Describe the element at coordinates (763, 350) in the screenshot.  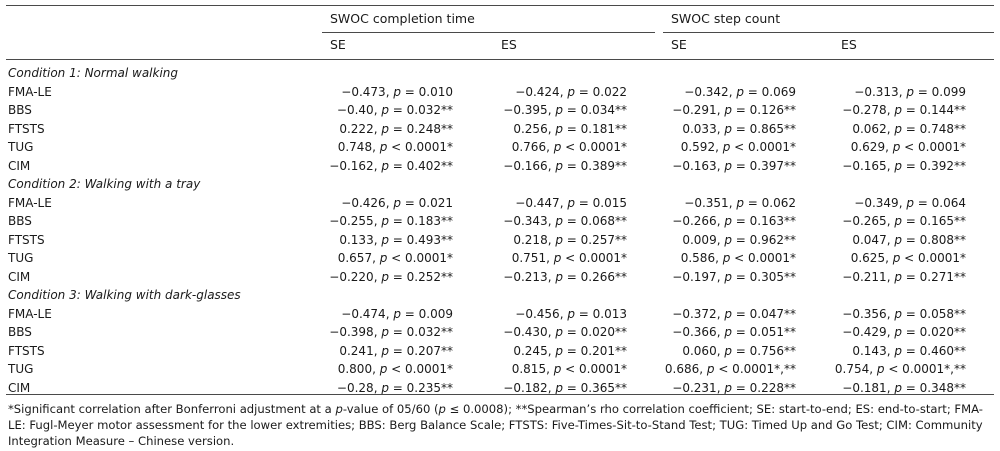
I see `cell-p-value: = 0.756**` at that location.